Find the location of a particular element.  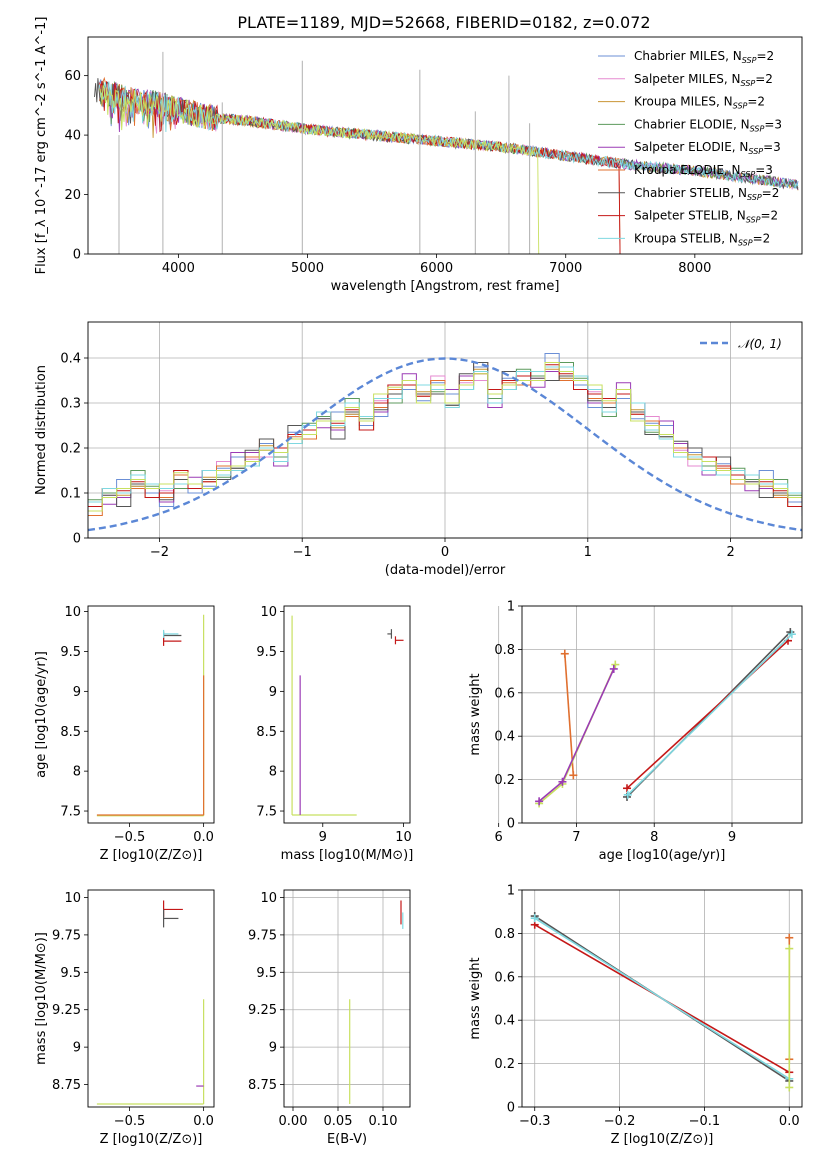

x-tick-label: −0.2 is located at coordinates (620, 1121).